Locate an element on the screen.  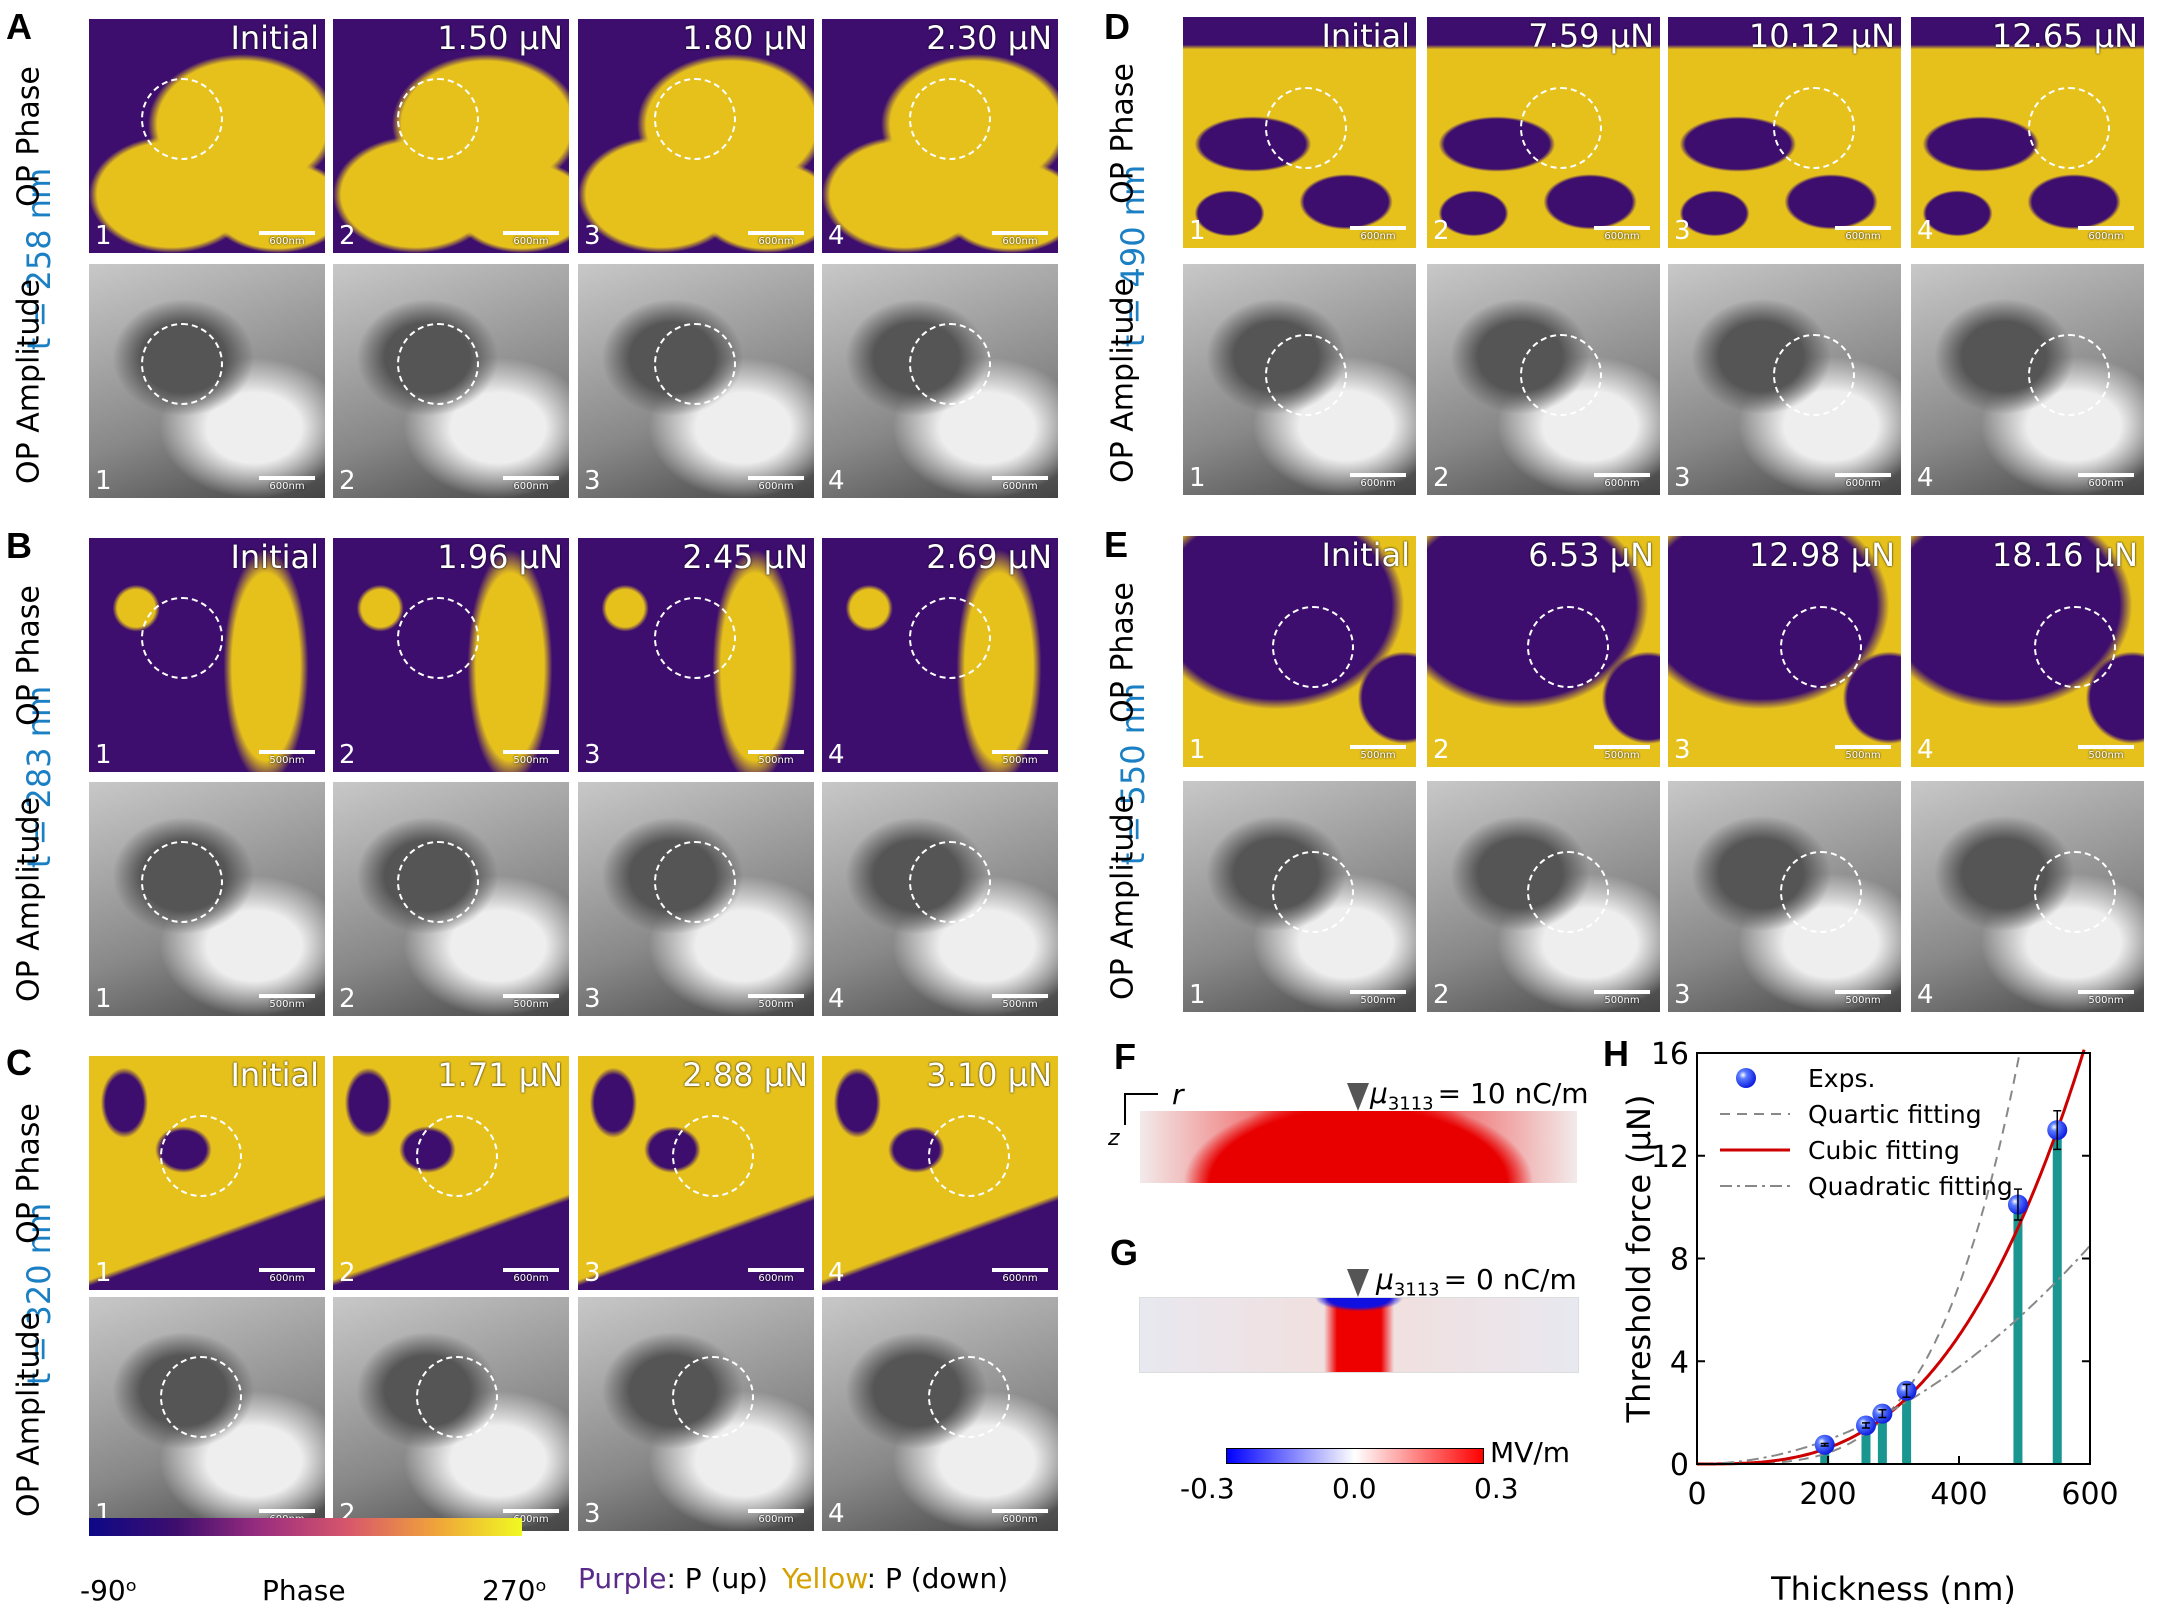
panel-letter: E is located at coordinates (1116, 544).